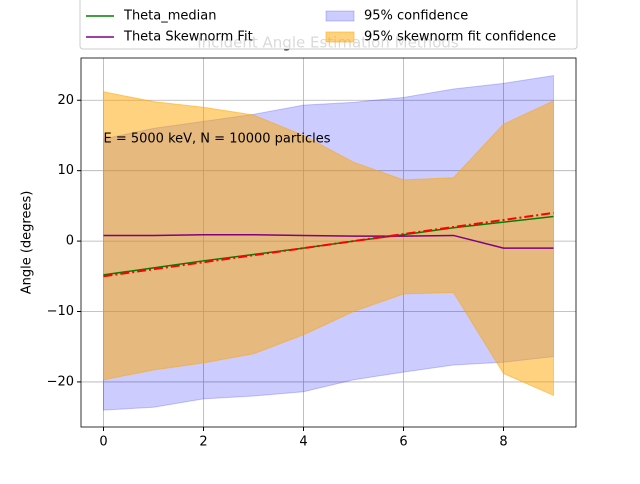  I want to click on legend-label: Theta_median, so click(169, 16).